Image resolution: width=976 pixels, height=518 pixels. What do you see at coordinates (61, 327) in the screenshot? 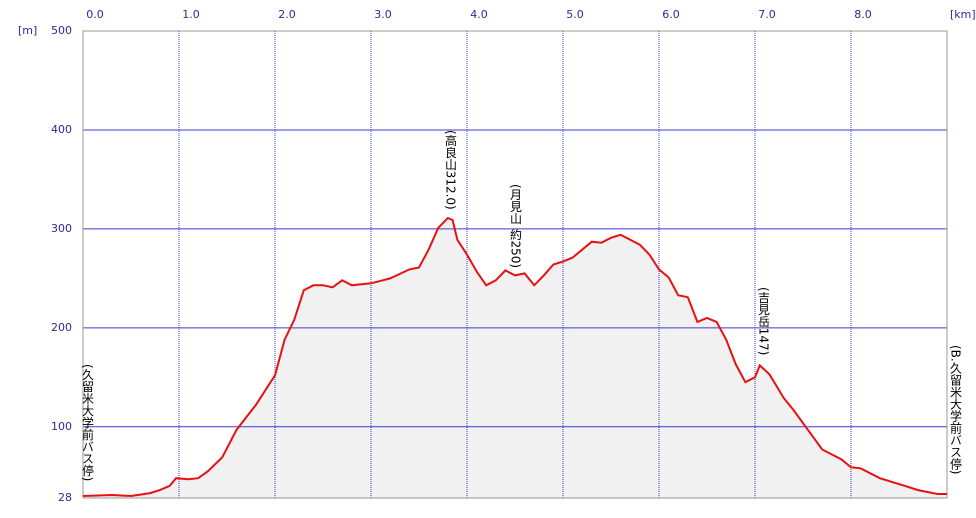
I see `y-tick-label: 200` at bounding box center [61, 327].